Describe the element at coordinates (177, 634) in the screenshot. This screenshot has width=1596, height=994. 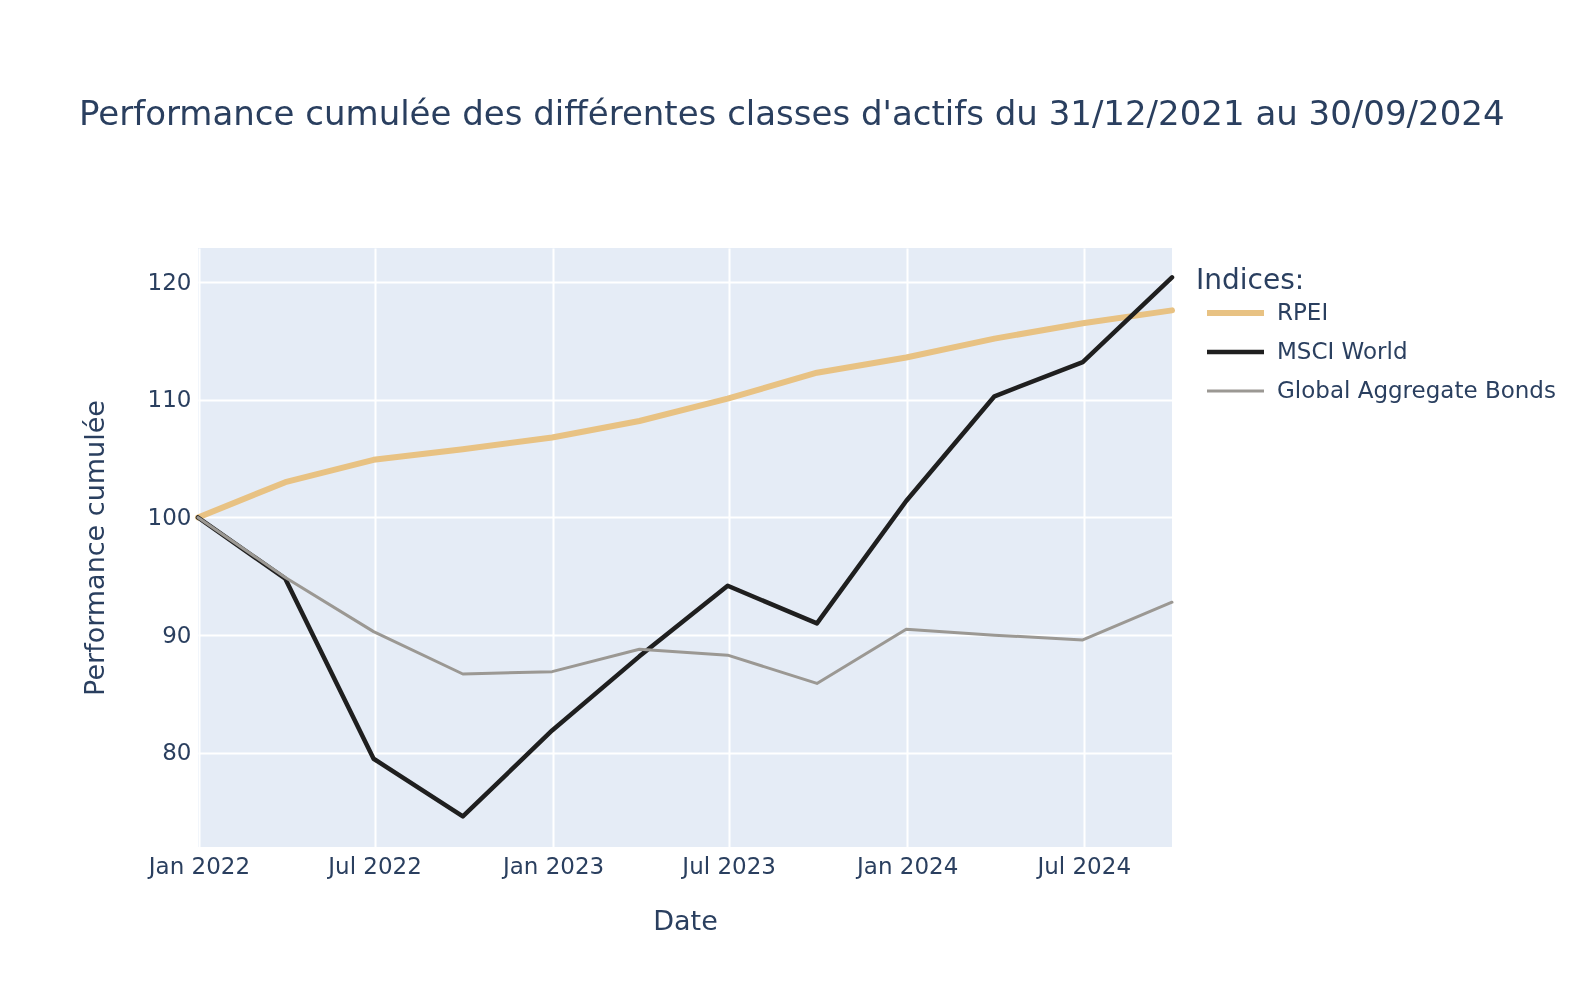
I see `y-tick-label: 90` at that location.